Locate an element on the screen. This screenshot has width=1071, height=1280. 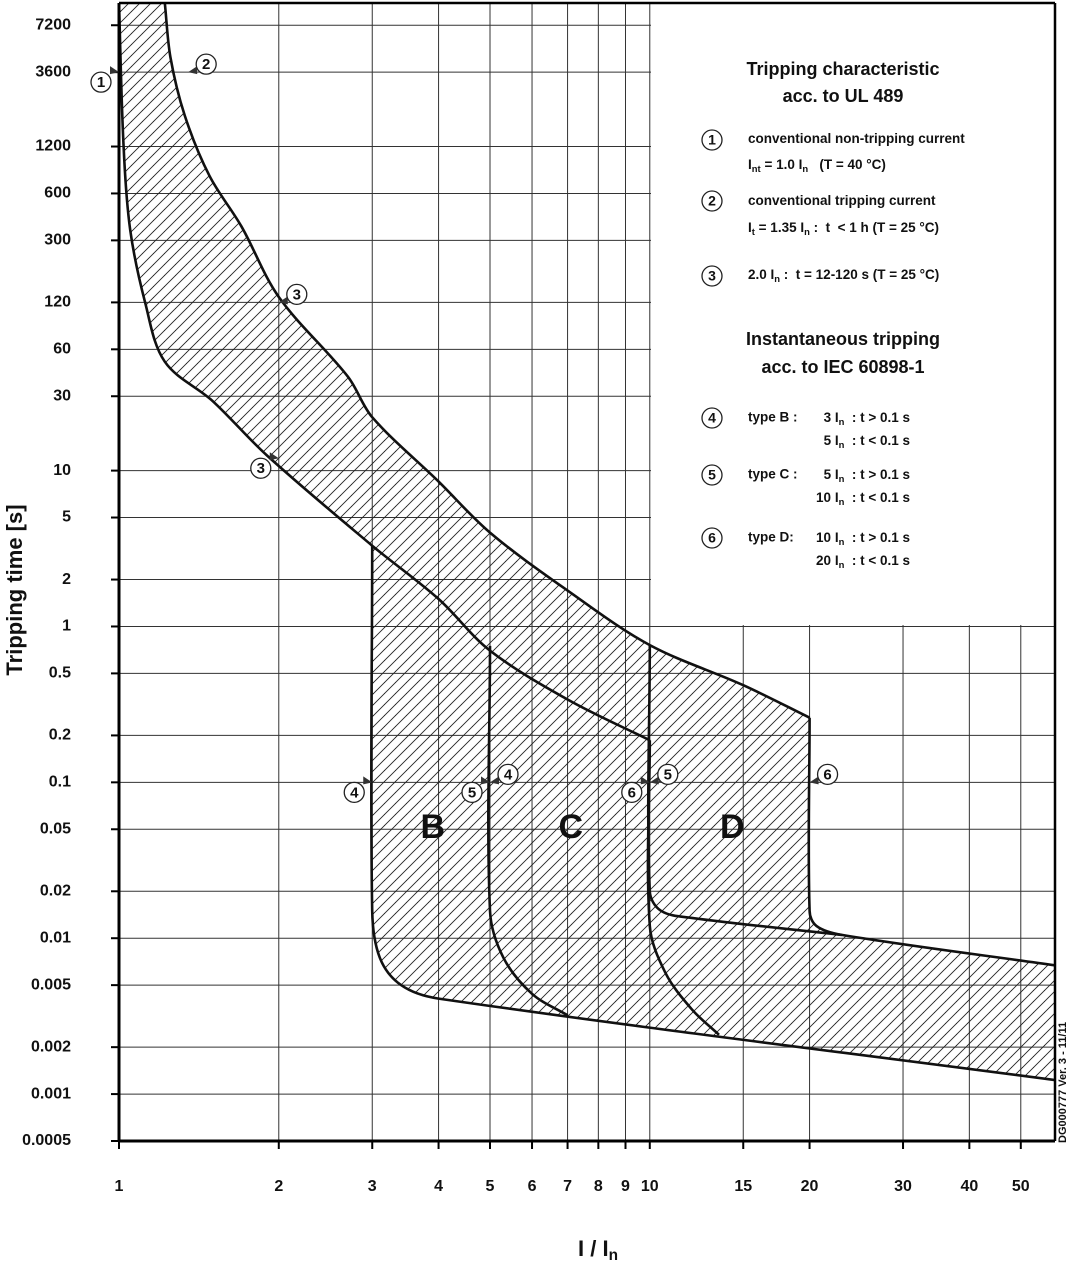
y-tick-label: 0.001 is located at coordinates (51, 1093).